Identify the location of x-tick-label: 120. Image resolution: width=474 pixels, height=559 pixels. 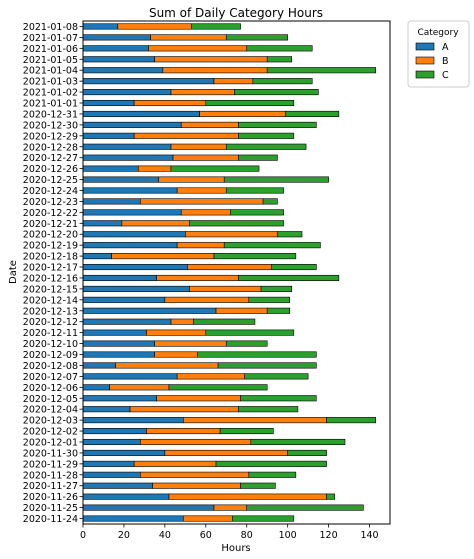
(329, 535).